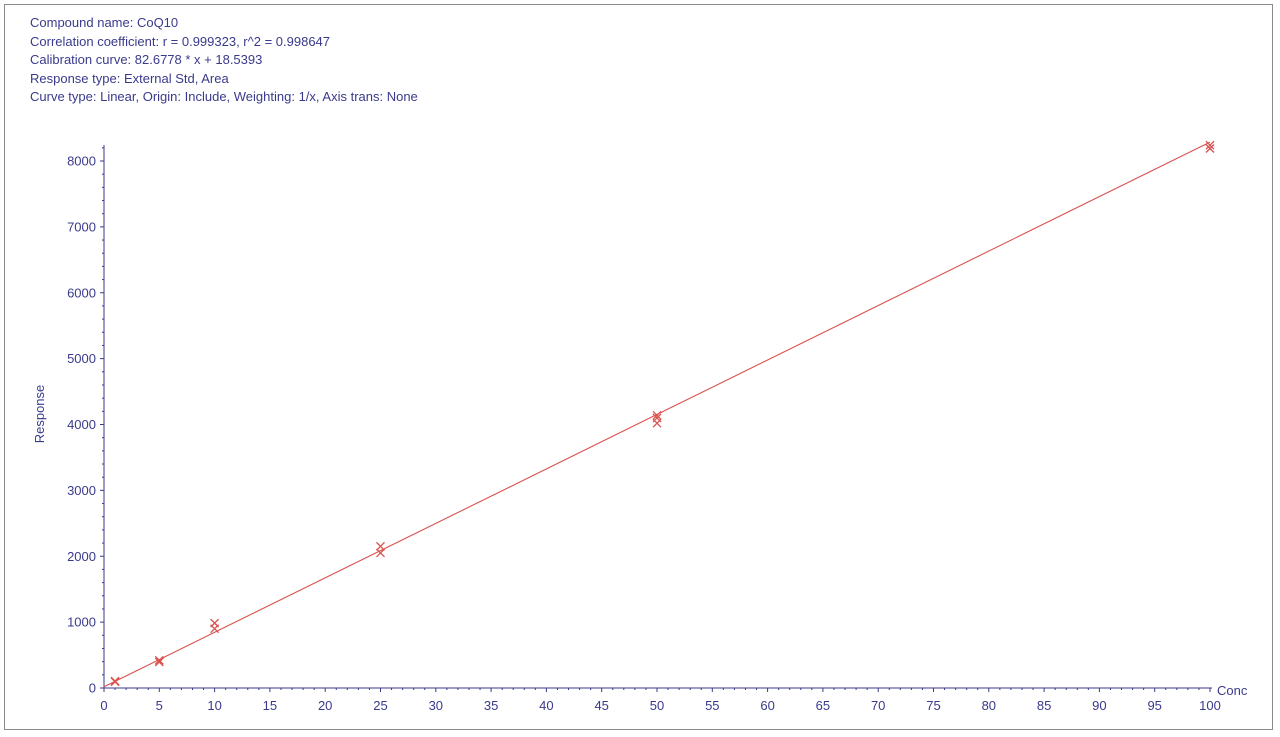  What do you see at coordinates (92, 688) in the screenshot?
I see `y-tick-label: 0` at bounding box center [92, 688].